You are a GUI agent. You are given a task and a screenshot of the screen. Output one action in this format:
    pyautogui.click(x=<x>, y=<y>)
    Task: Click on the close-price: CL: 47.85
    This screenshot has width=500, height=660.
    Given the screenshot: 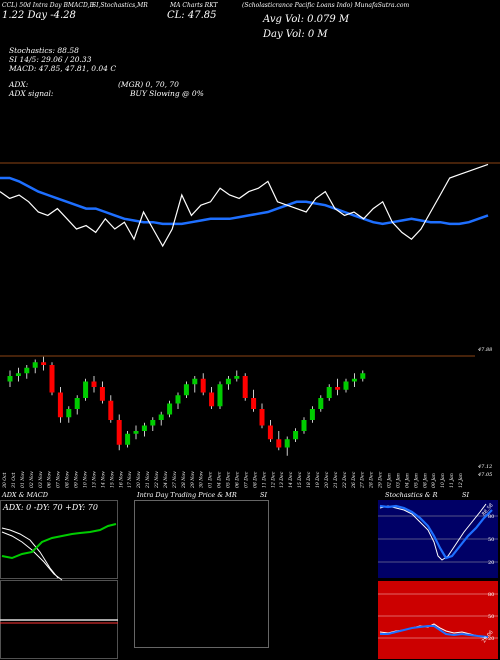 What is the action you would take?
    pyautogui.click(x=192, y=15)
    